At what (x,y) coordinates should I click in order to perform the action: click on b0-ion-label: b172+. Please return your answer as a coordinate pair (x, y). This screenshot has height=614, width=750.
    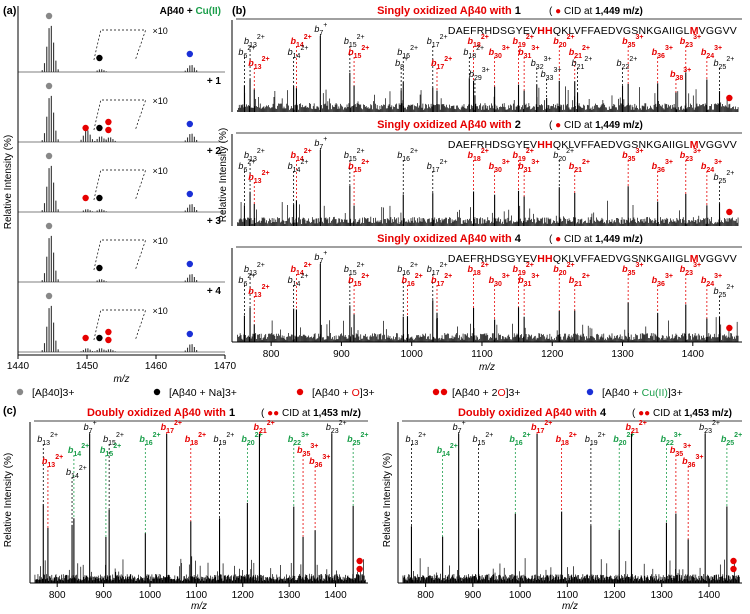
    Looking at the image, I should click on (437, 41).